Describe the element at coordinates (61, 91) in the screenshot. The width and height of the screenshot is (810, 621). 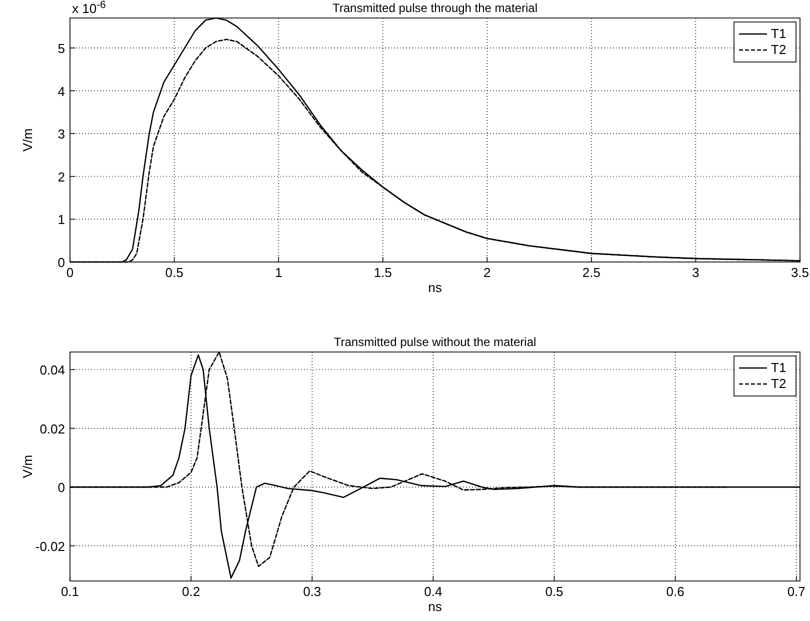
I see `y-tick-label: 4` at that location.